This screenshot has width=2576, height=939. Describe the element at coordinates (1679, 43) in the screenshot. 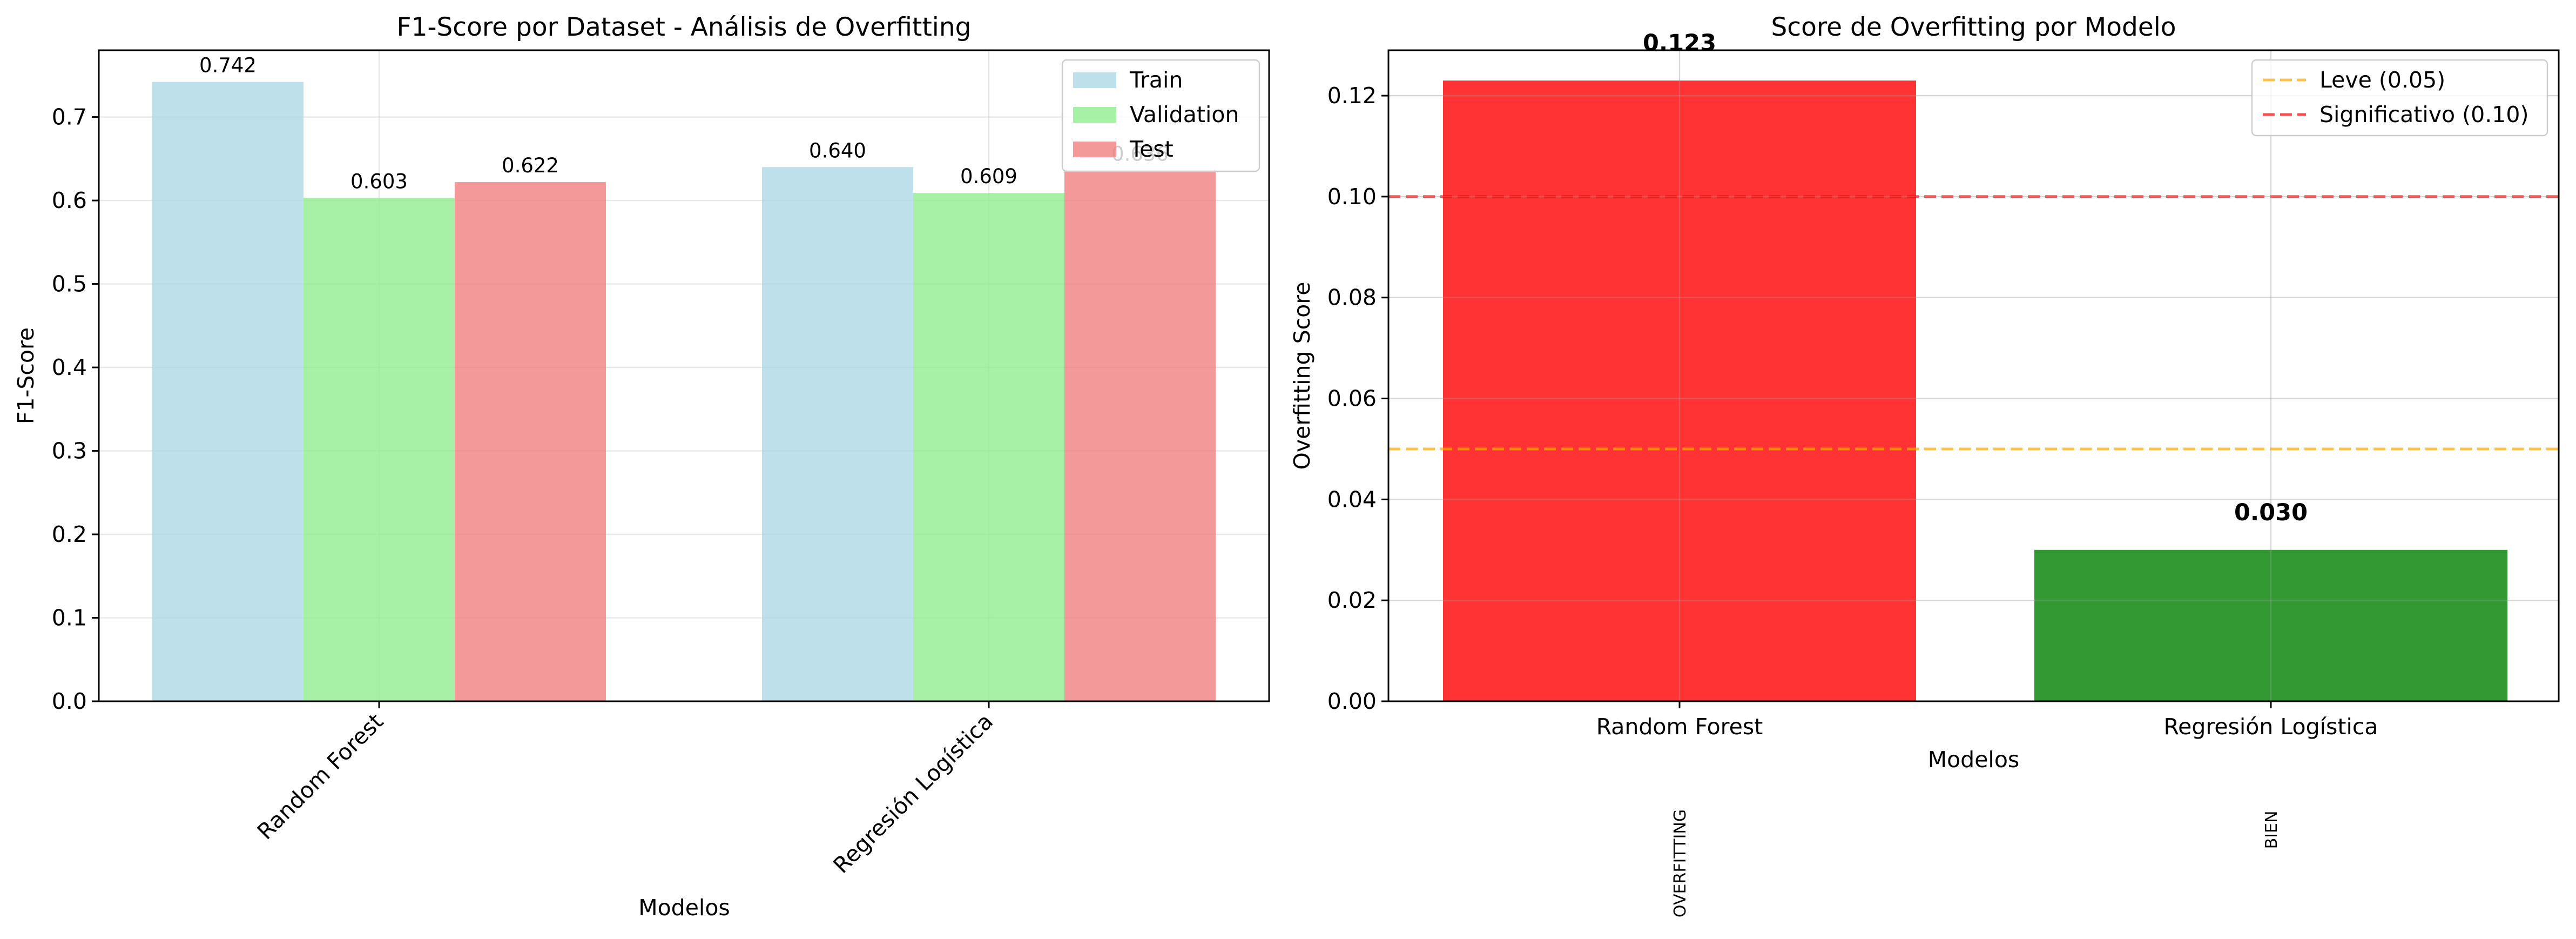

I see `overfitting-data-label-random-forest: 0.123` at that location.